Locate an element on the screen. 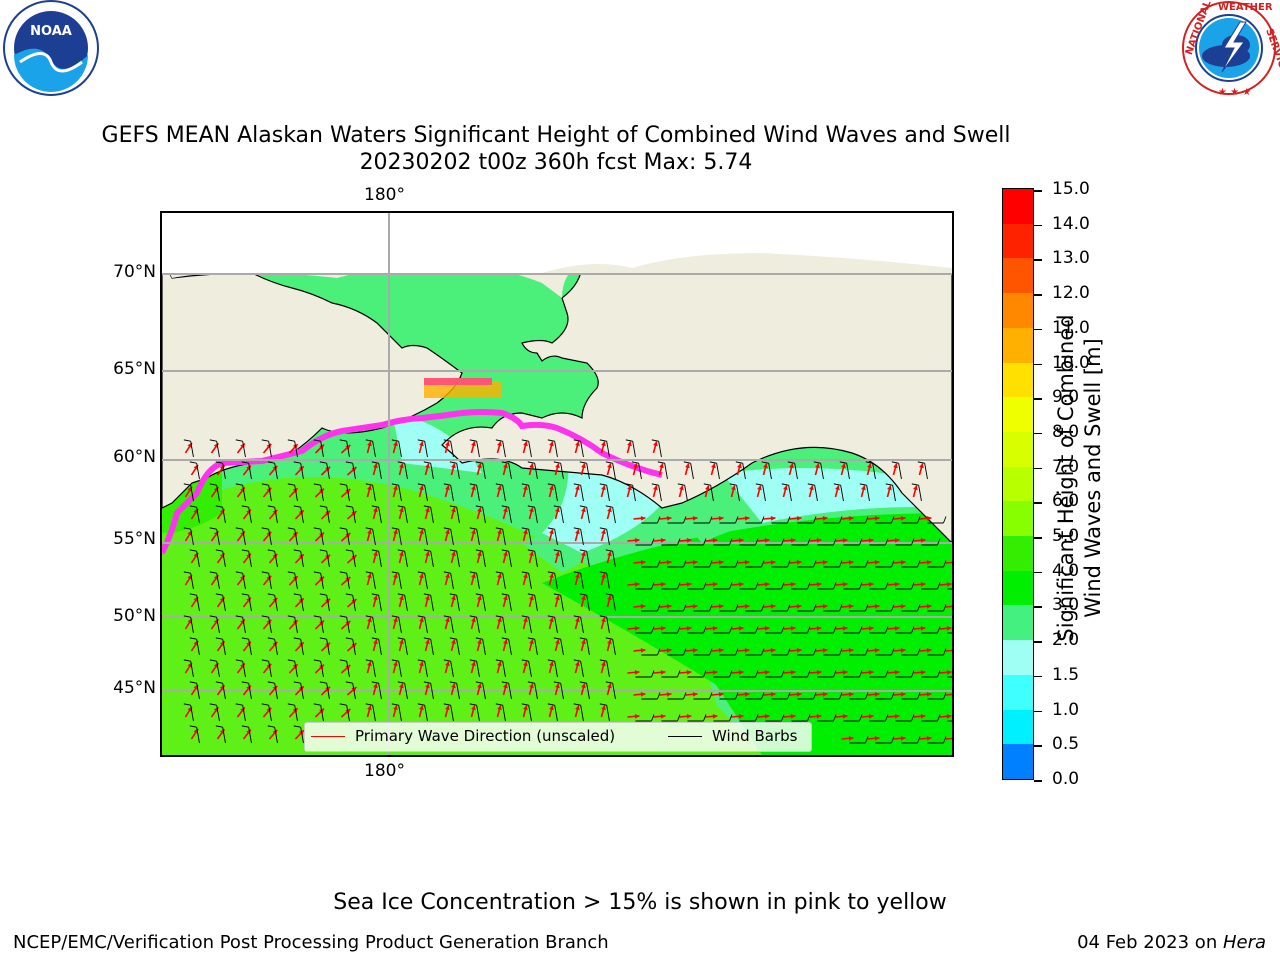  colorbar-tick-label: 1.5 is located at coordinates (1066, 674).